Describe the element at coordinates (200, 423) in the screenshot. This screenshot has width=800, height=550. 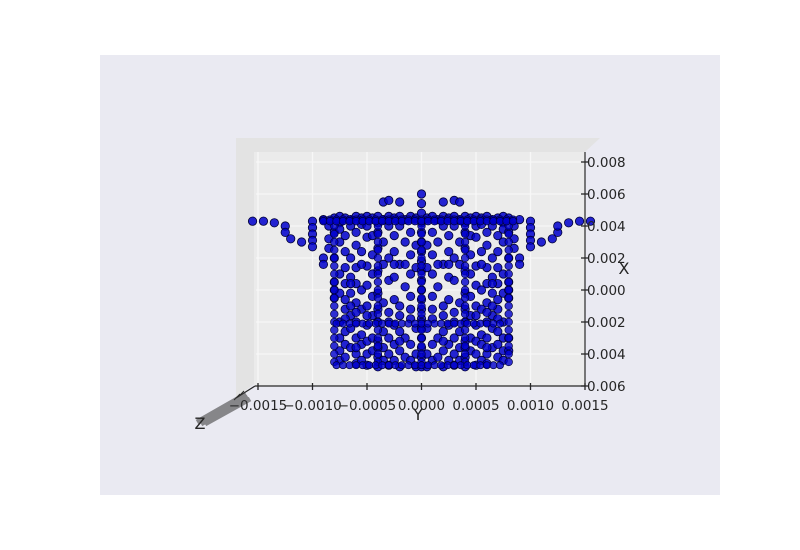
I see `z-axis-label: Z` at that location.